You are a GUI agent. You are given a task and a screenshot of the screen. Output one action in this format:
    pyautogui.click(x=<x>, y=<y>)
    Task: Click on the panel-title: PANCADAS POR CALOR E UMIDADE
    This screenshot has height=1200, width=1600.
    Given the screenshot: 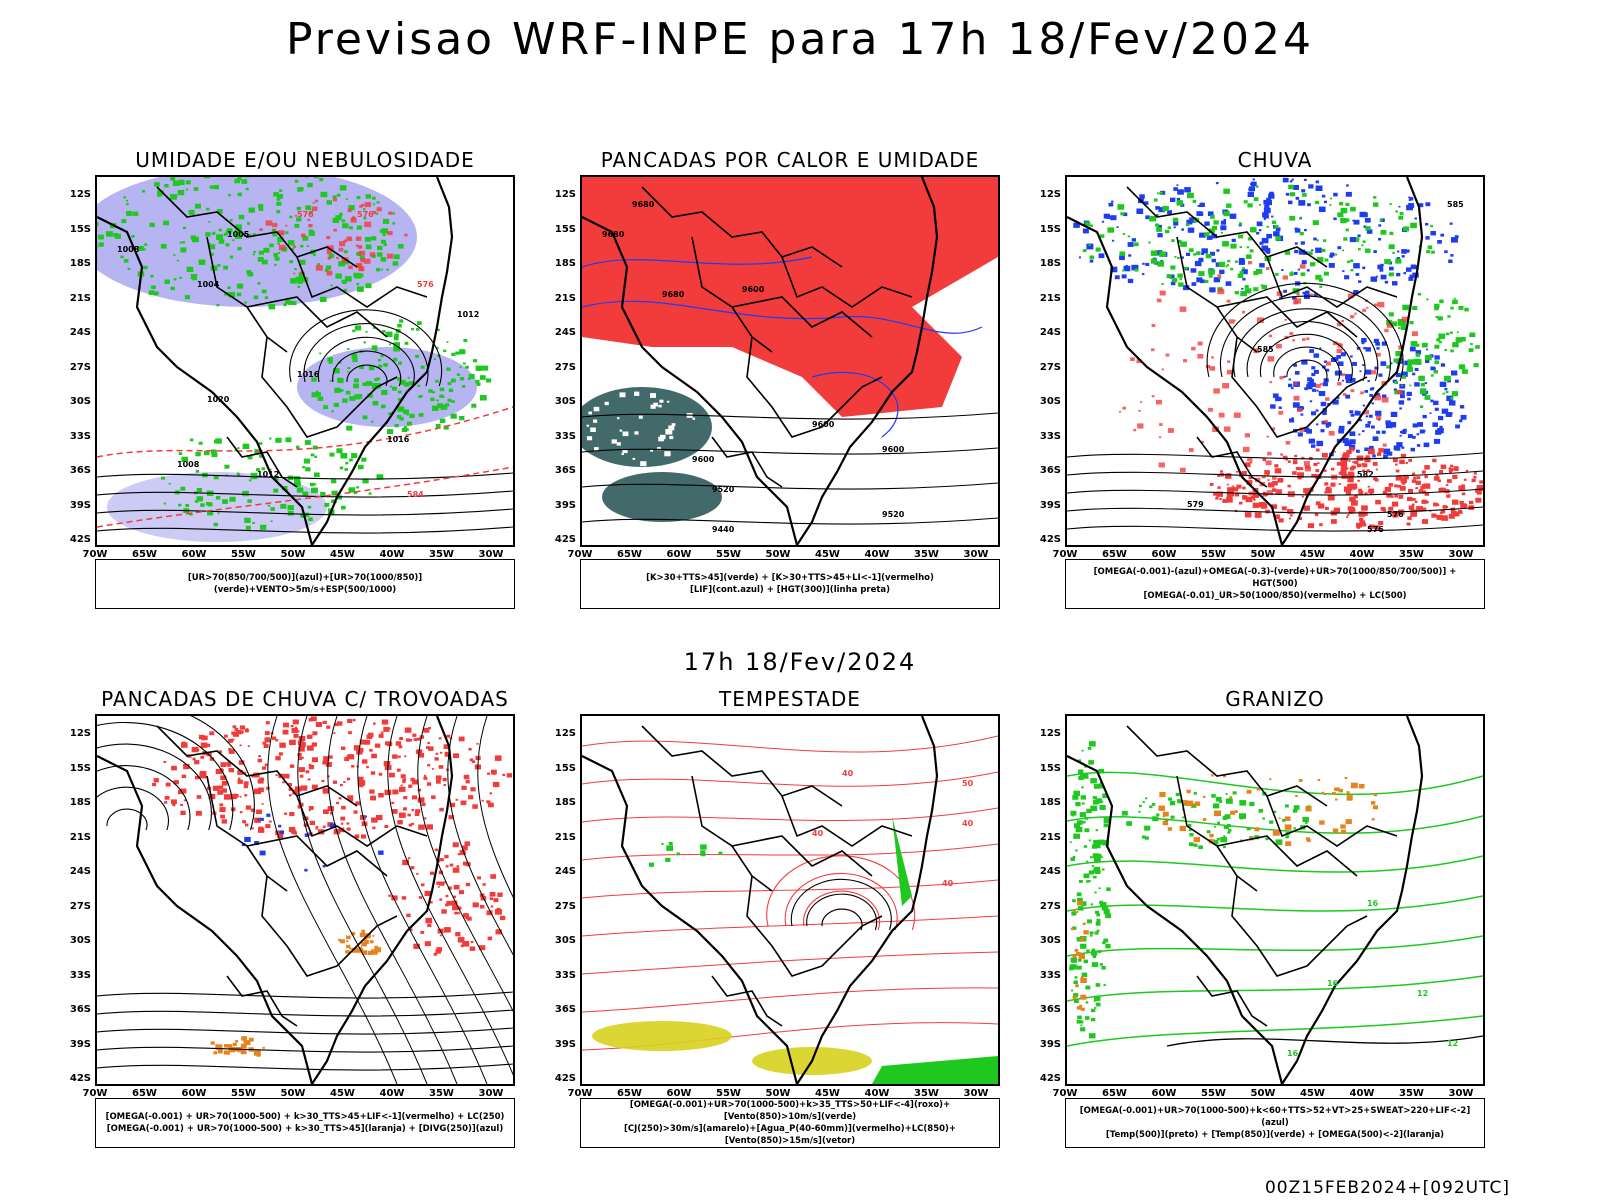 What is the action you would take?
    pyautogui.click(x=790, y=160)
    